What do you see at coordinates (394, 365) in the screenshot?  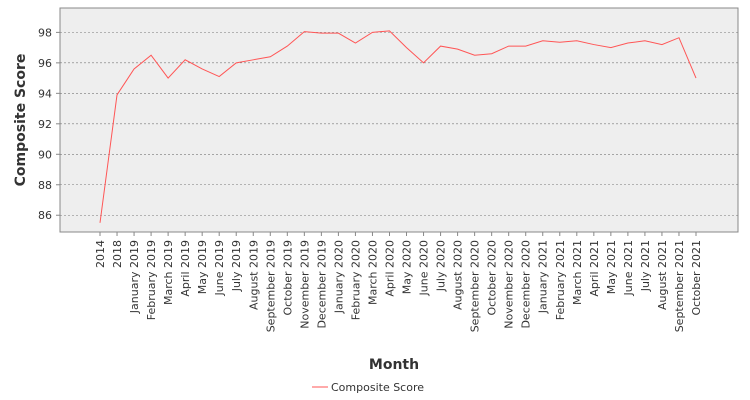 I see `x-axis-title: Month` at bounding box center [394, 365].